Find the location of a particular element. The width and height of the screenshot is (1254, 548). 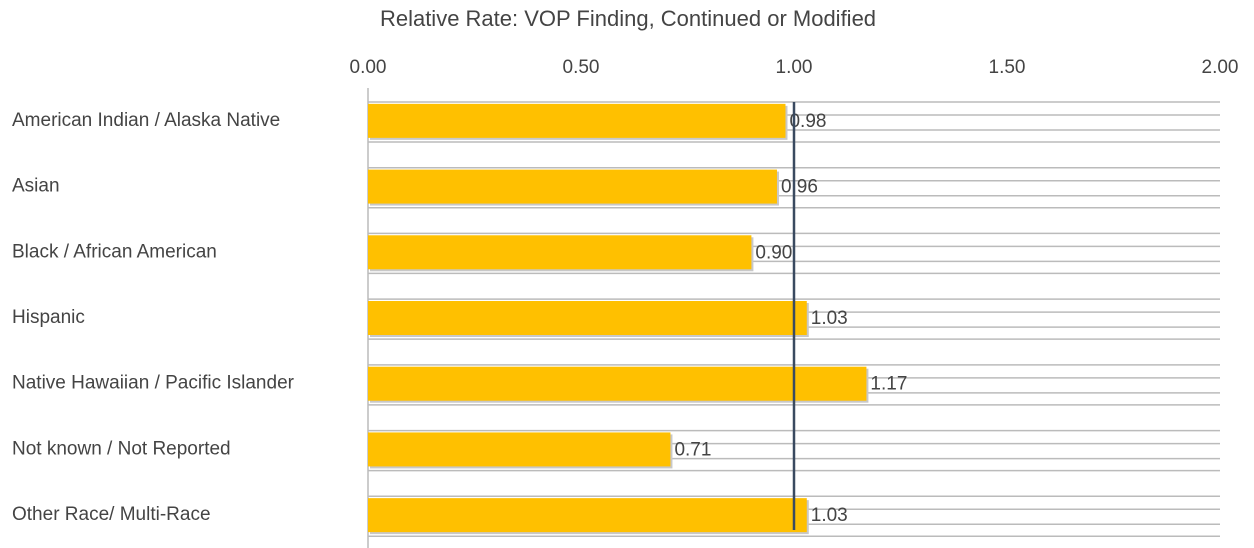

data-label: 0.71 is located at coordinates (692, 449).